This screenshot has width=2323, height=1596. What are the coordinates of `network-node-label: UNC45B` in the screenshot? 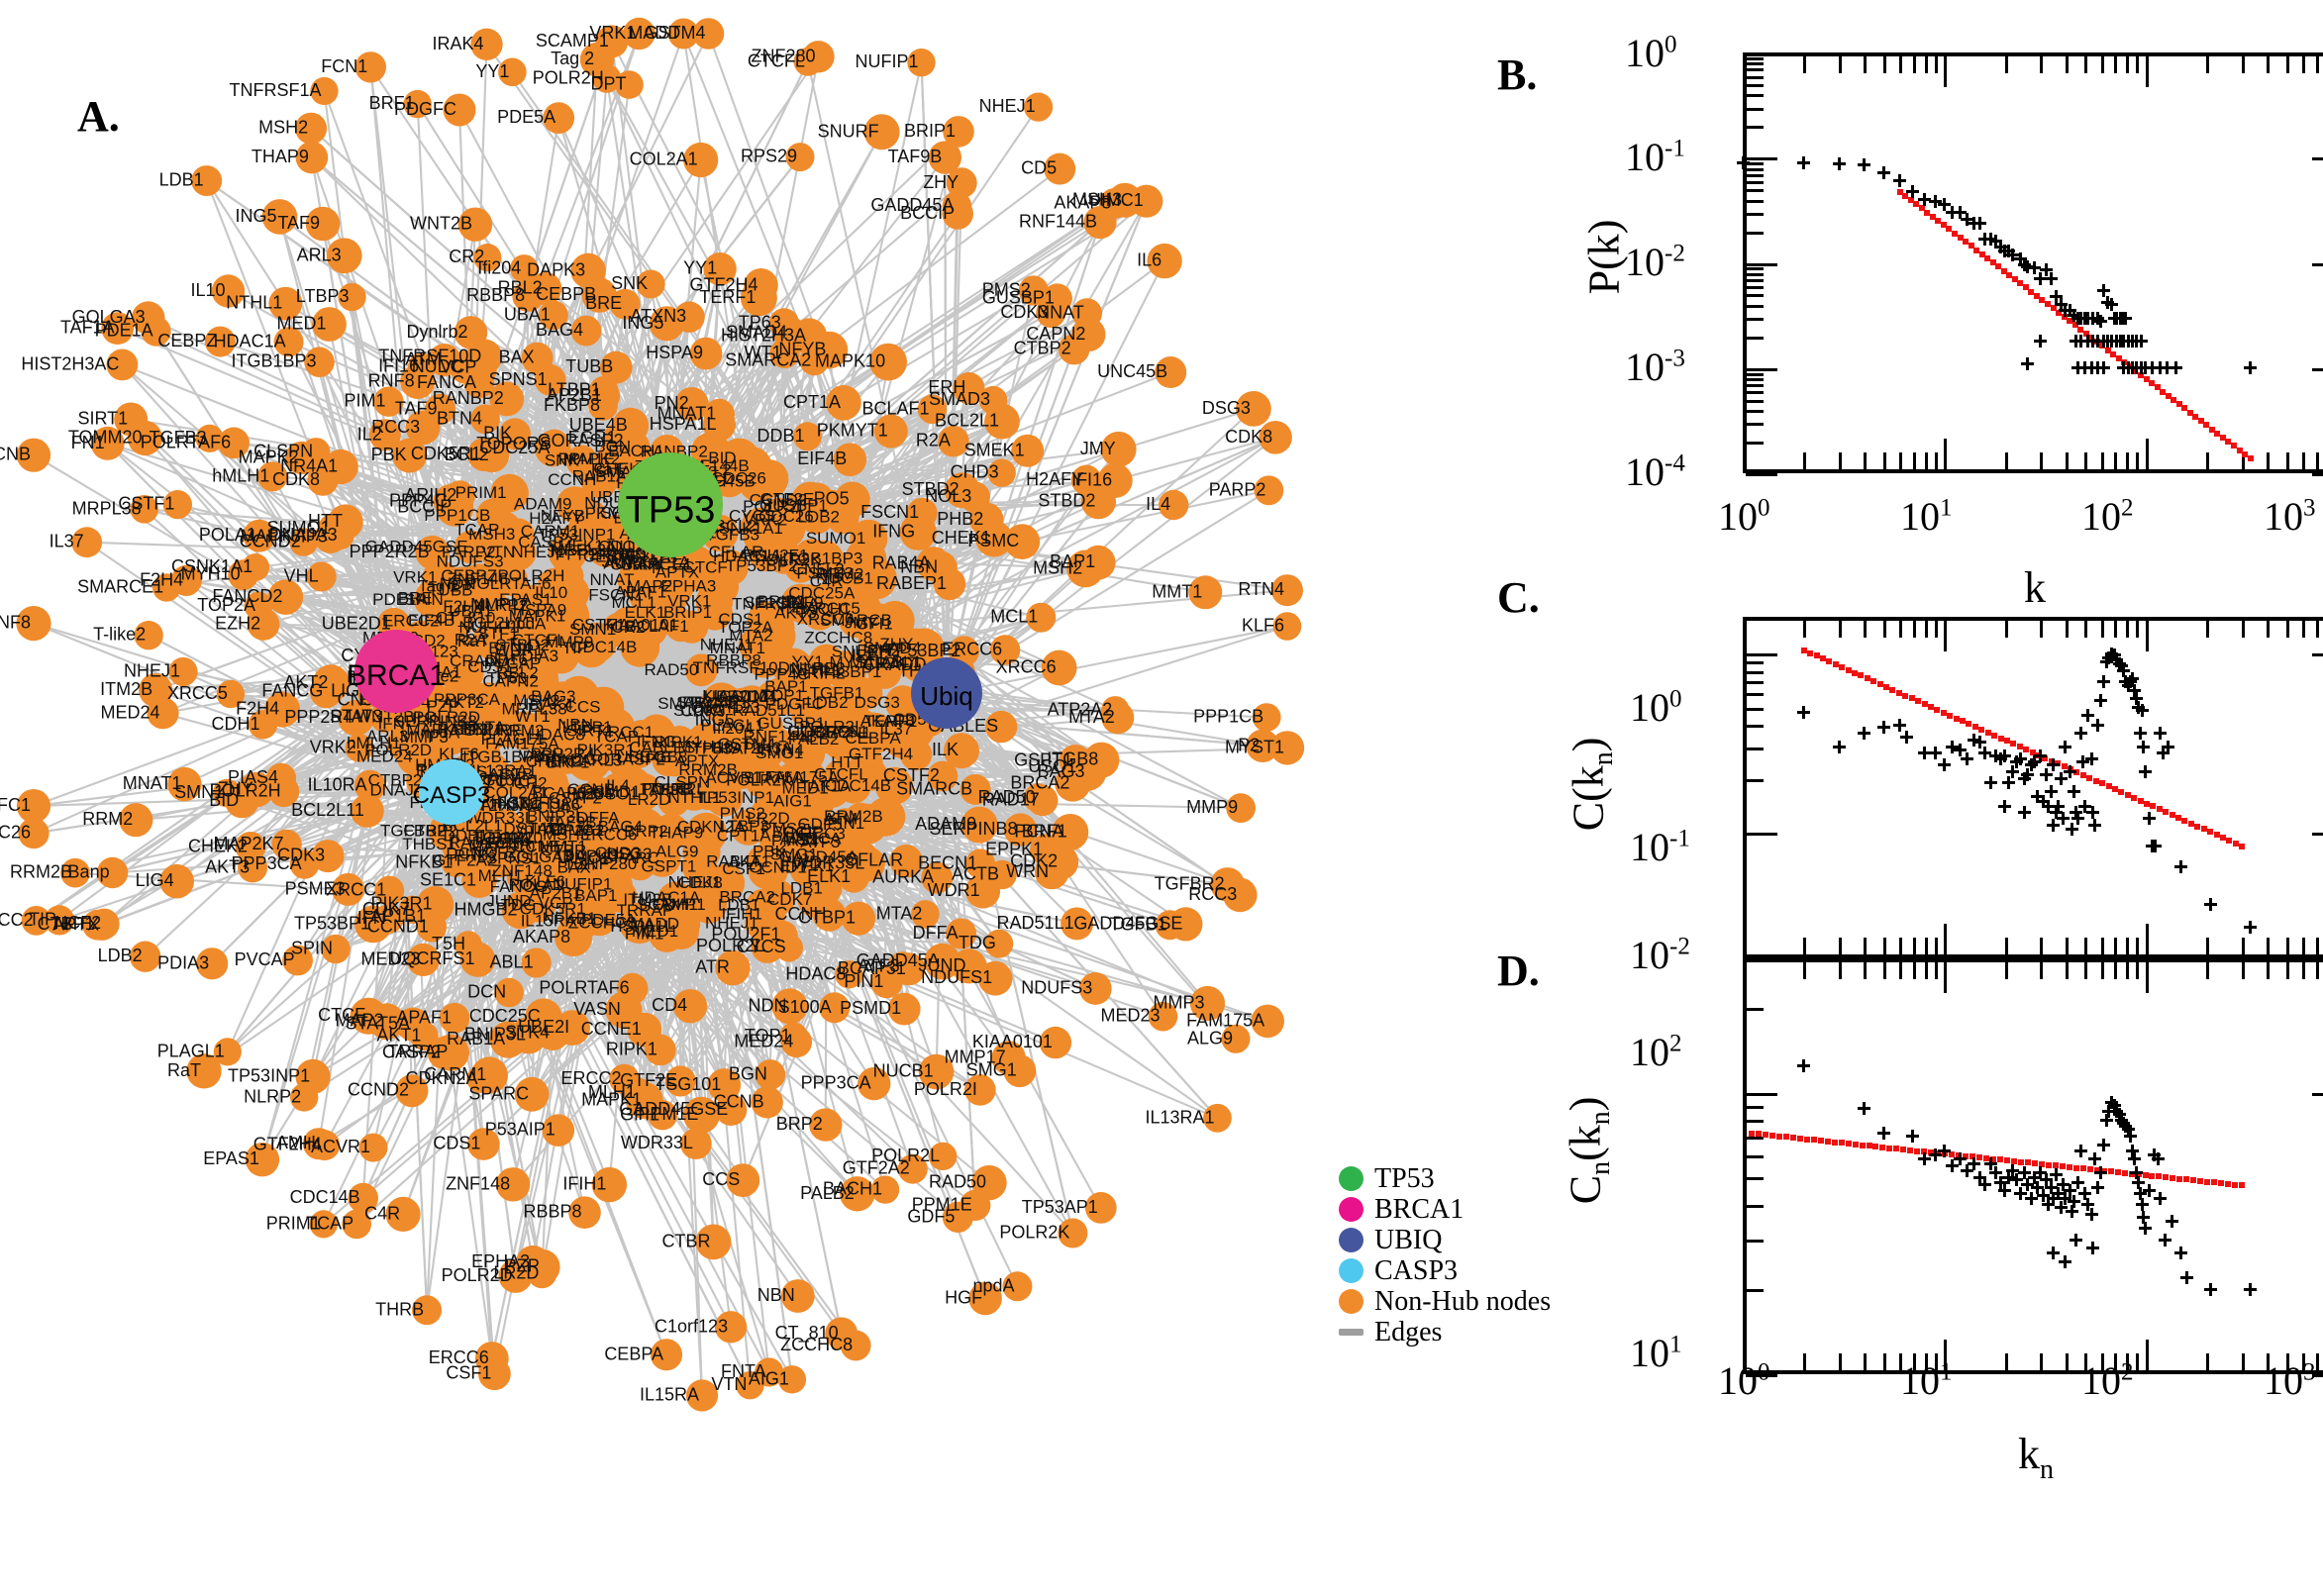 It's located at (1132, 371).